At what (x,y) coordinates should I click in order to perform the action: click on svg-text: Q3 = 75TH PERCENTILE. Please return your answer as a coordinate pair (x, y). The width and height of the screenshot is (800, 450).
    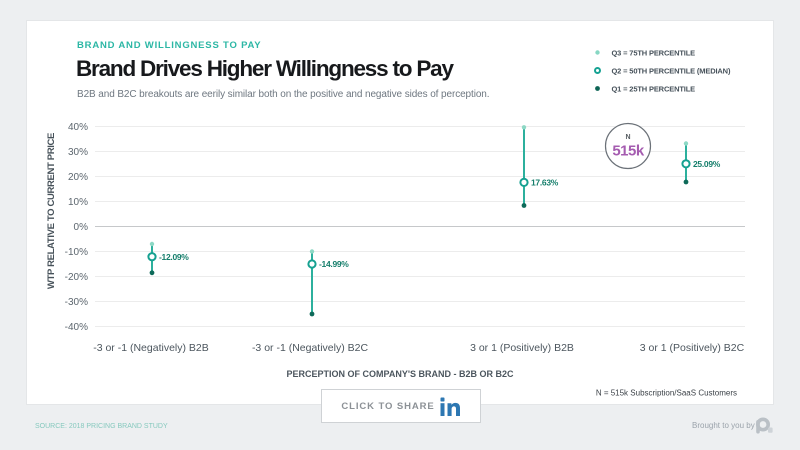
    Looking at the image, I should click on (654, 53).